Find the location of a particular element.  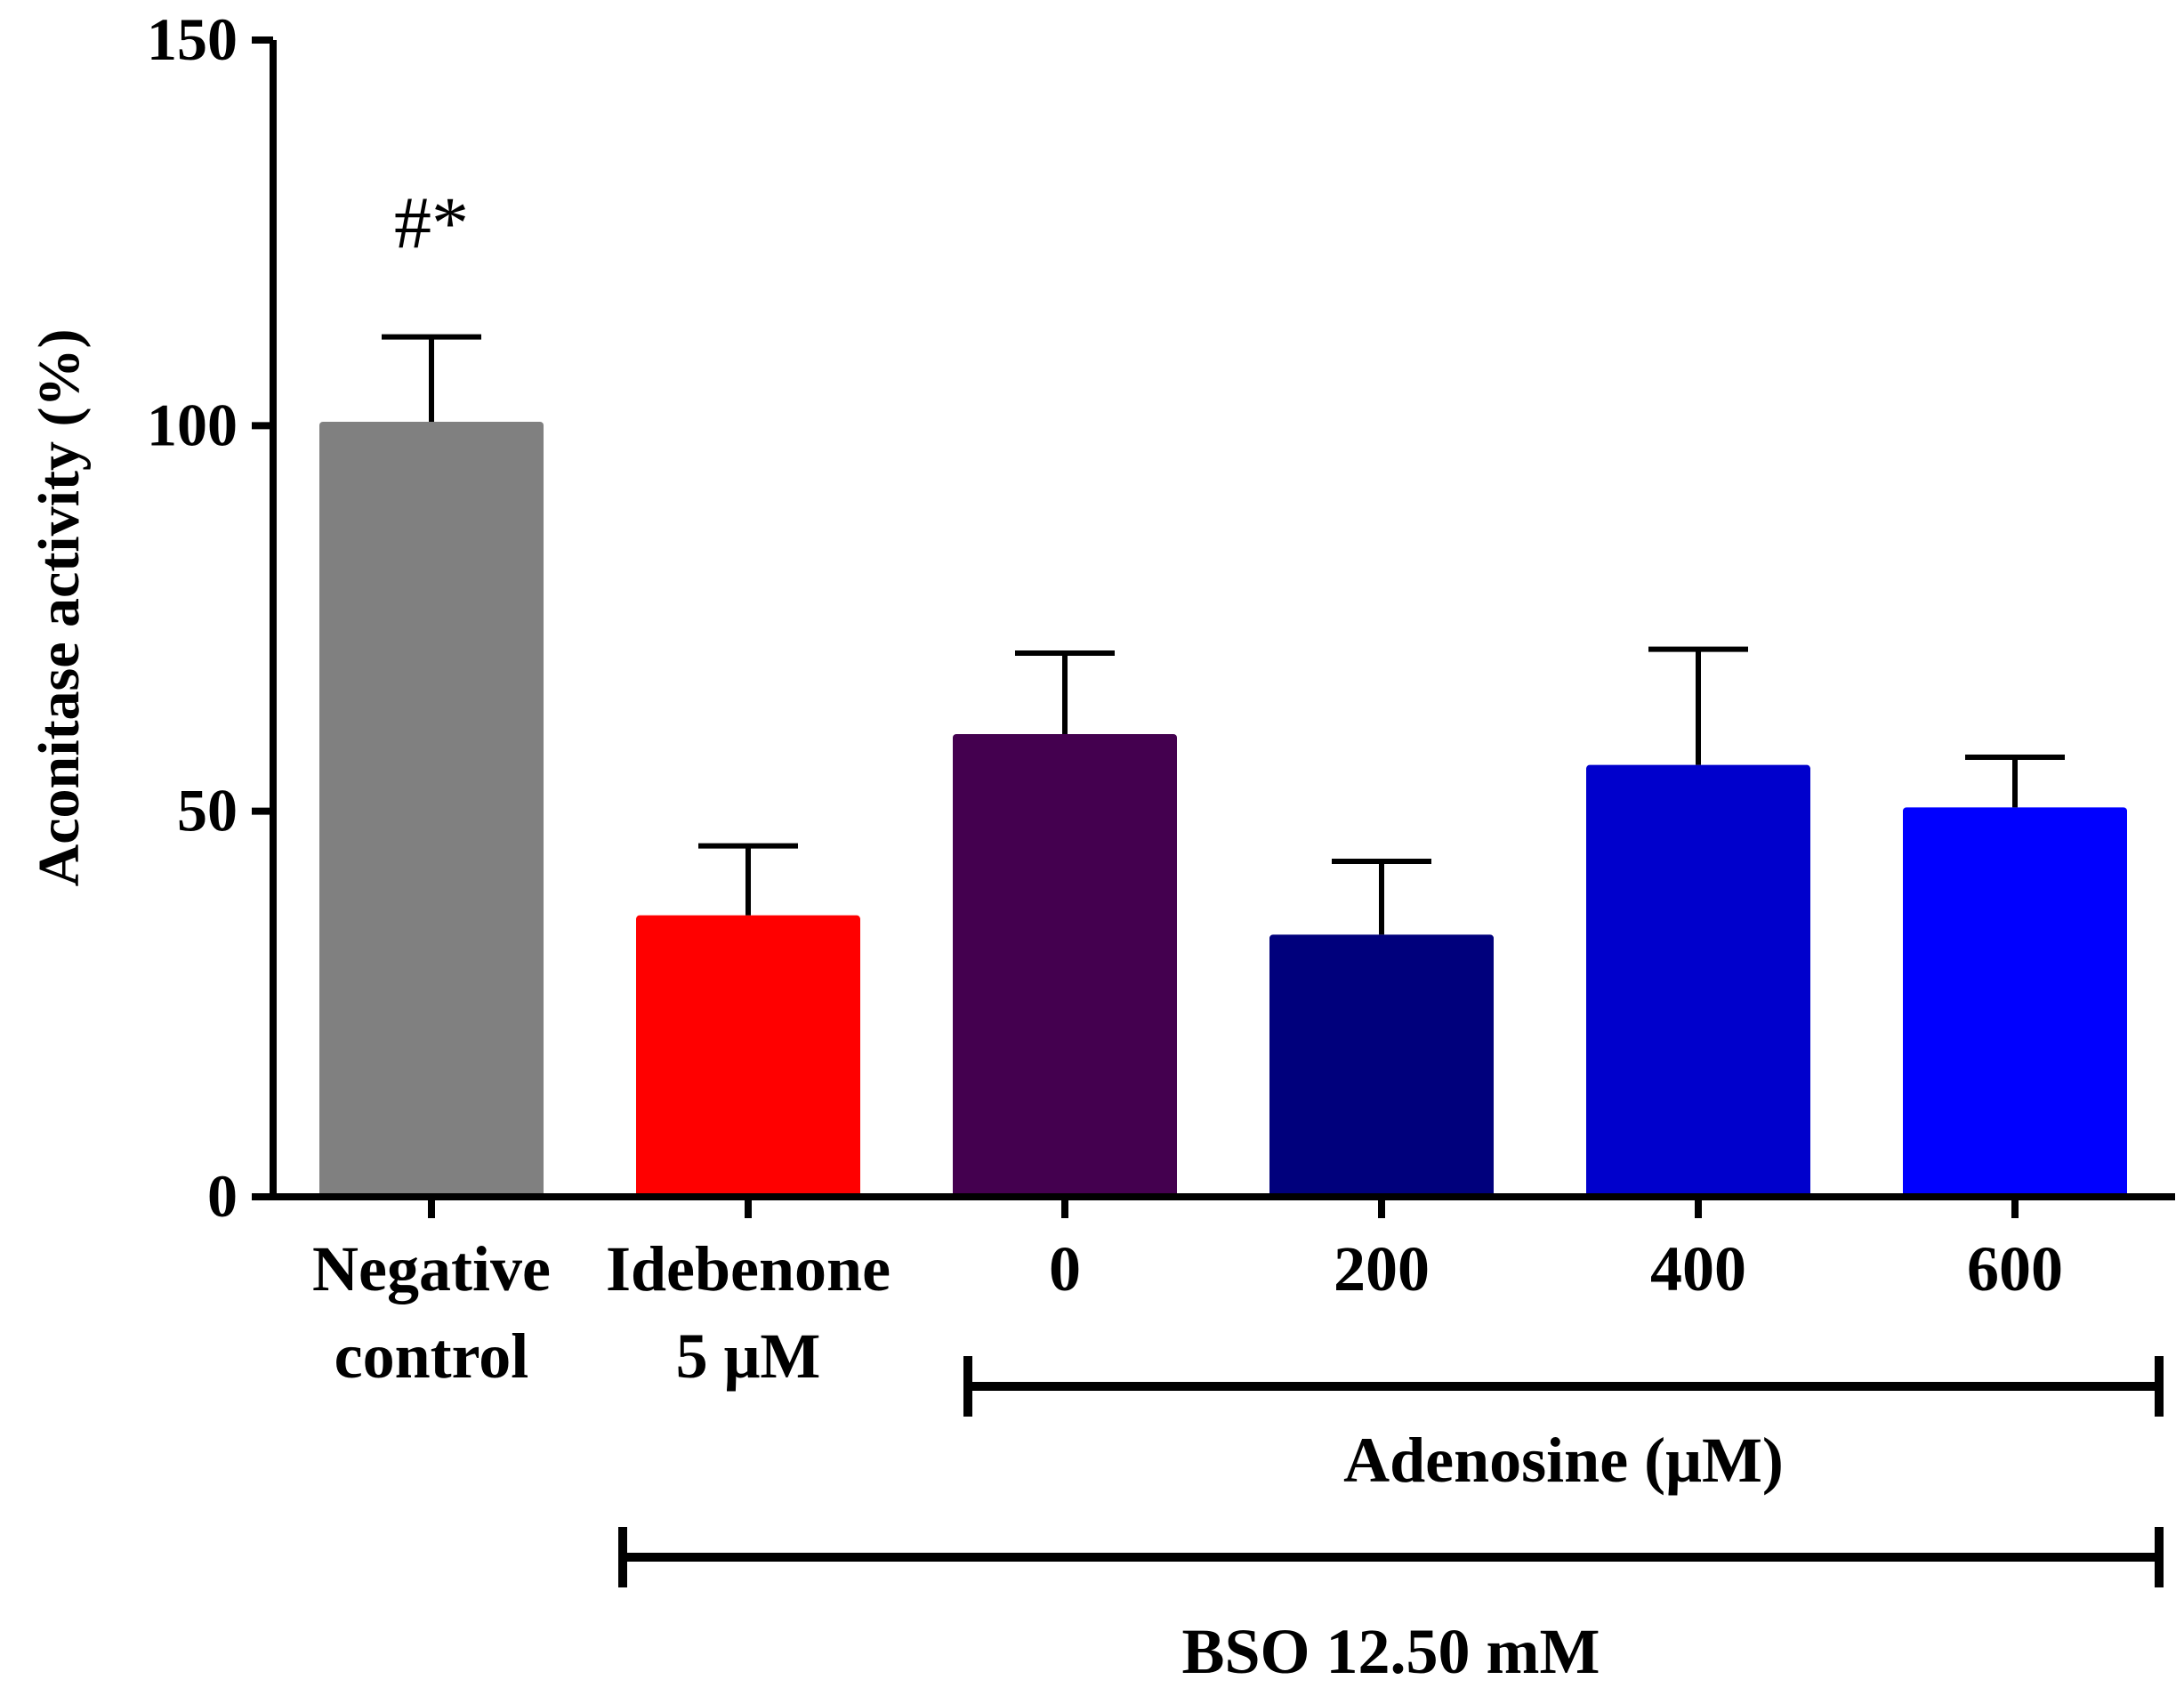

y-tick-label-100: 100 is located at coordinates (192, 424).